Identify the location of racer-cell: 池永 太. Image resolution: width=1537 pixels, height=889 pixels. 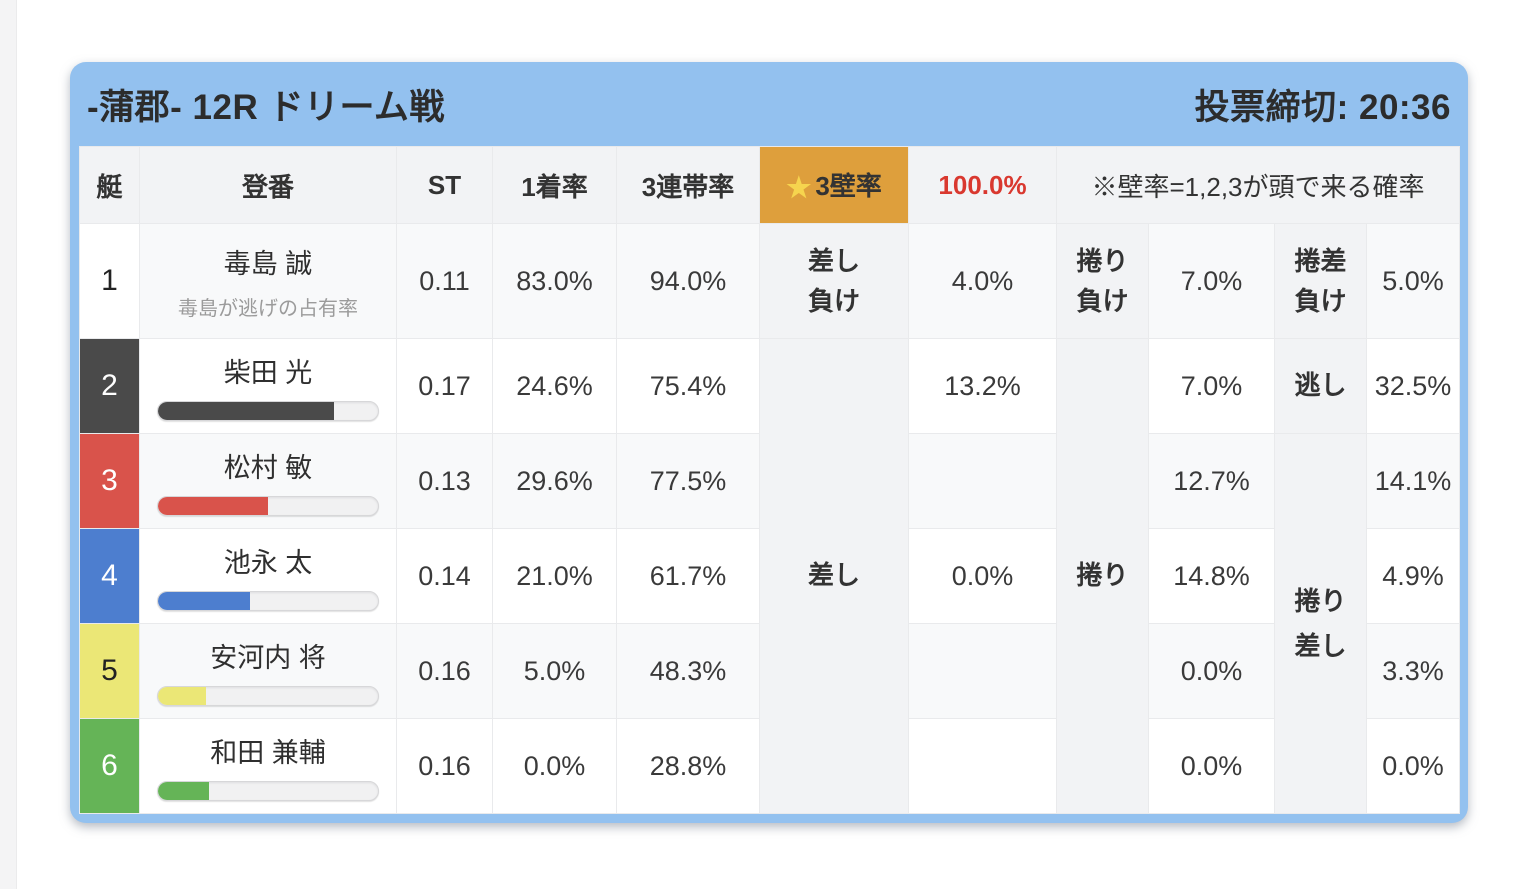
(268, 576).